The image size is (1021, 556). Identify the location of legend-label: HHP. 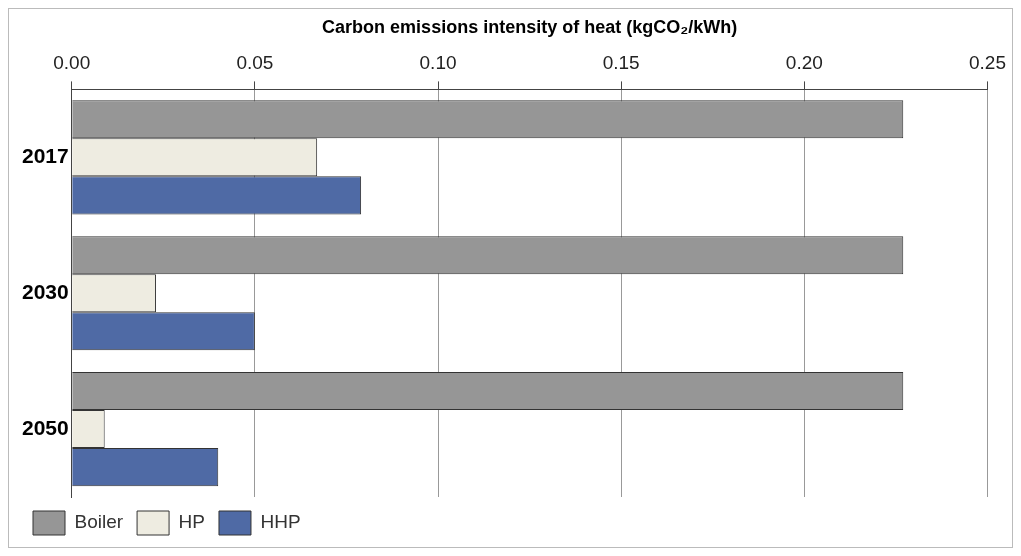
(280, 522).